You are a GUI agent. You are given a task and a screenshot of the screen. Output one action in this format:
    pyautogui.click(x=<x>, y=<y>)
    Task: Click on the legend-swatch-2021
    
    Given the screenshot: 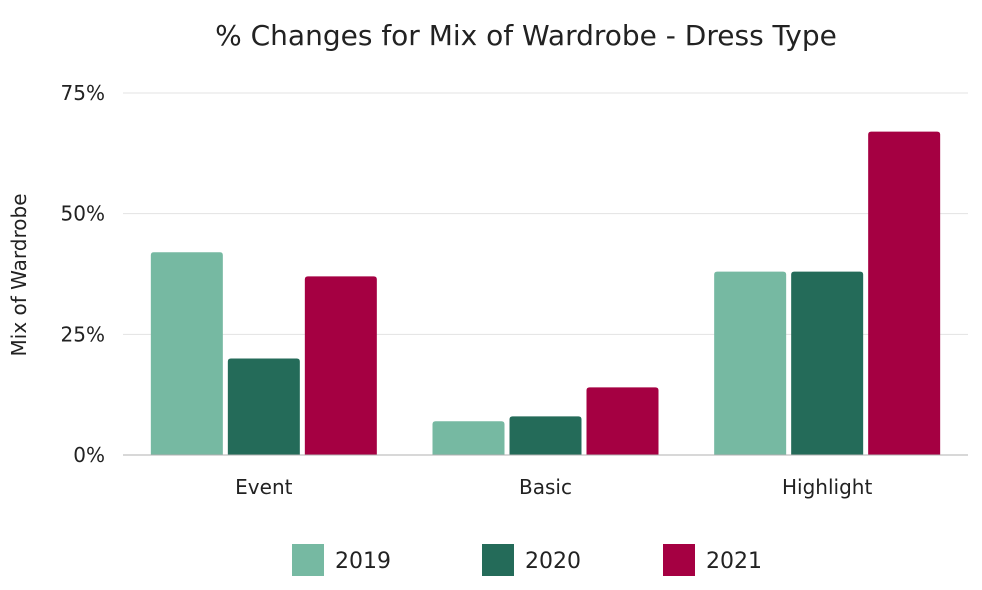 What is the action you would take?
    pyautogui.click(x=679, y=560)
    